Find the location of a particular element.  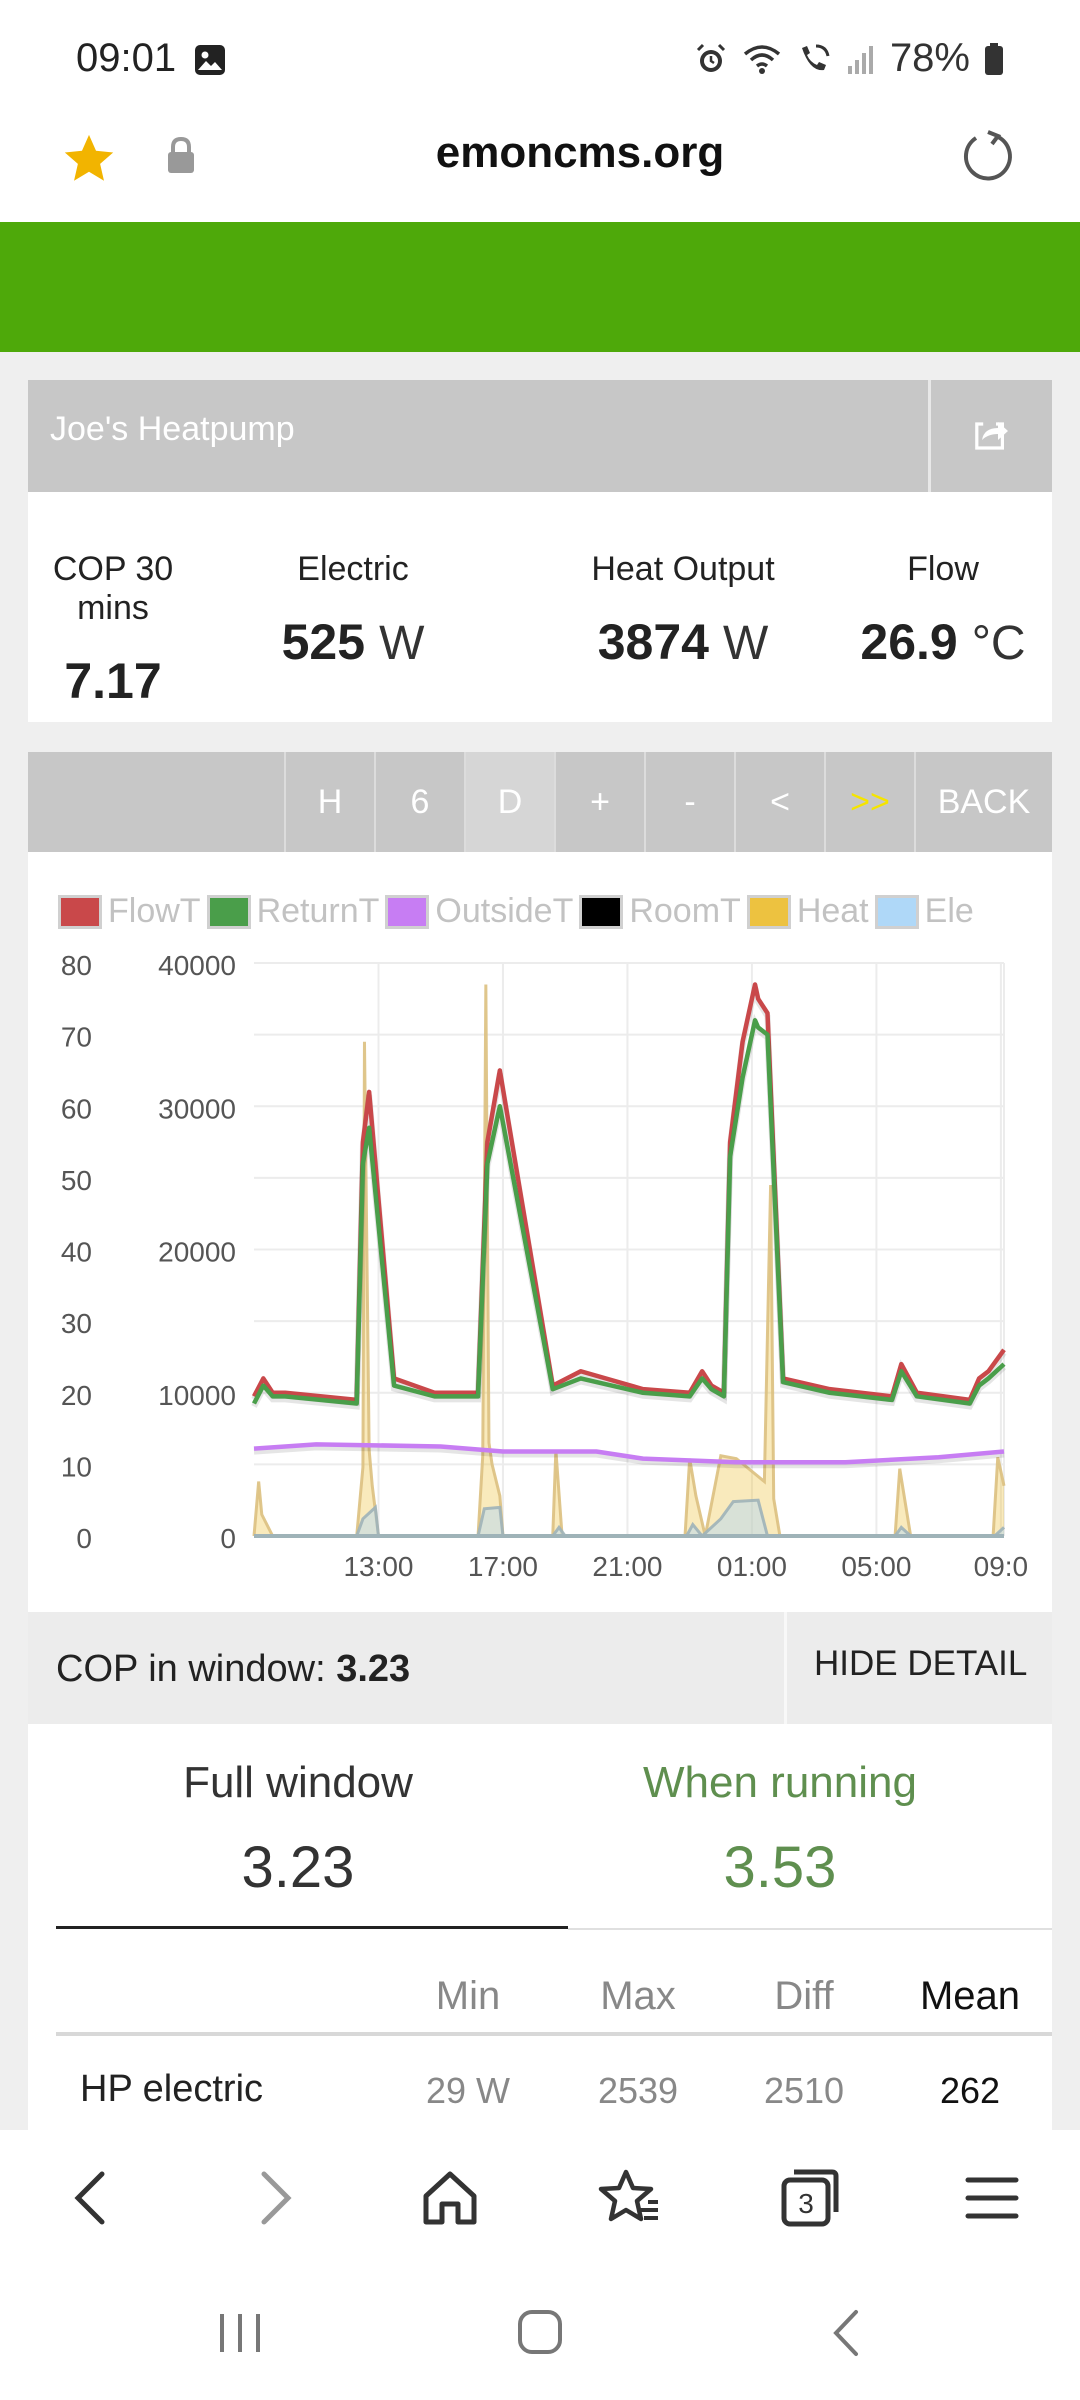

menu-icon is located at coordinates (992, 2200).